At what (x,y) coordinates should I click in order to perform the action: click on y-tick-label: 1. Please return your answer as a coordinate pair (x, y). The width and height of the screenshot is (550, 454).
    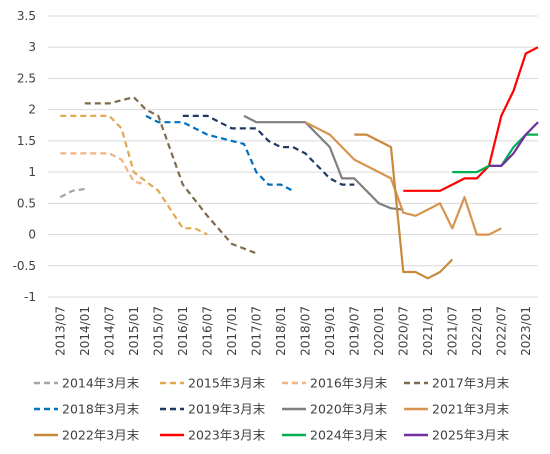
    Looking at the image, I should click on (32, 172).